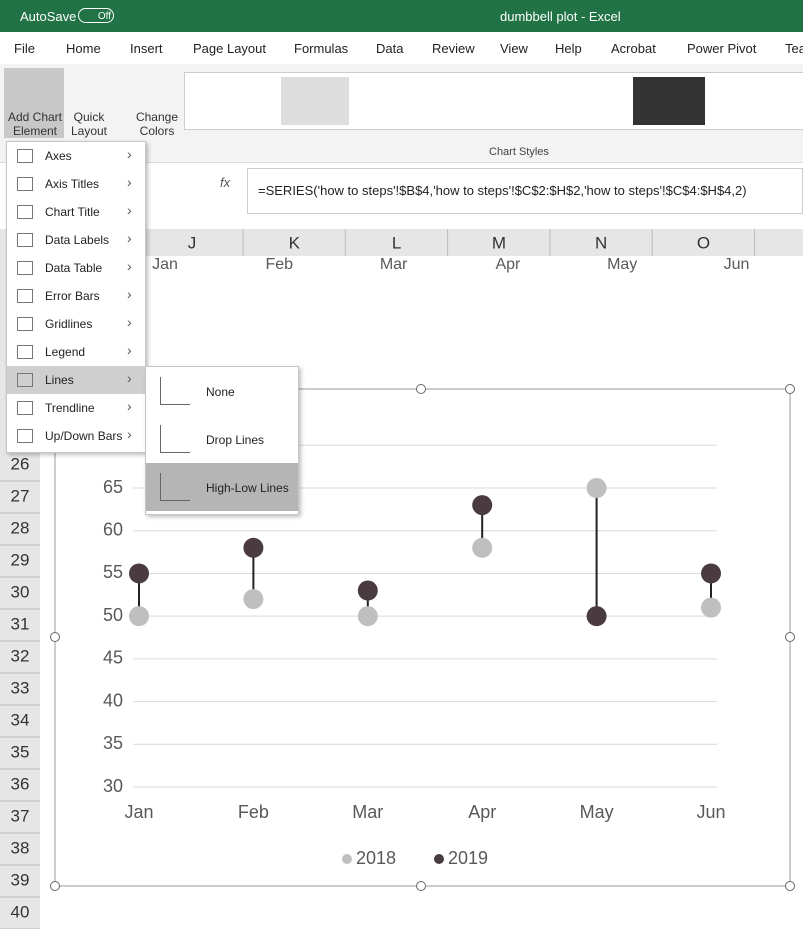 Image resolution: width=803 pixels, height=929 pixels. I want to click on menu-item: Data Table ›, so click(76, 268).